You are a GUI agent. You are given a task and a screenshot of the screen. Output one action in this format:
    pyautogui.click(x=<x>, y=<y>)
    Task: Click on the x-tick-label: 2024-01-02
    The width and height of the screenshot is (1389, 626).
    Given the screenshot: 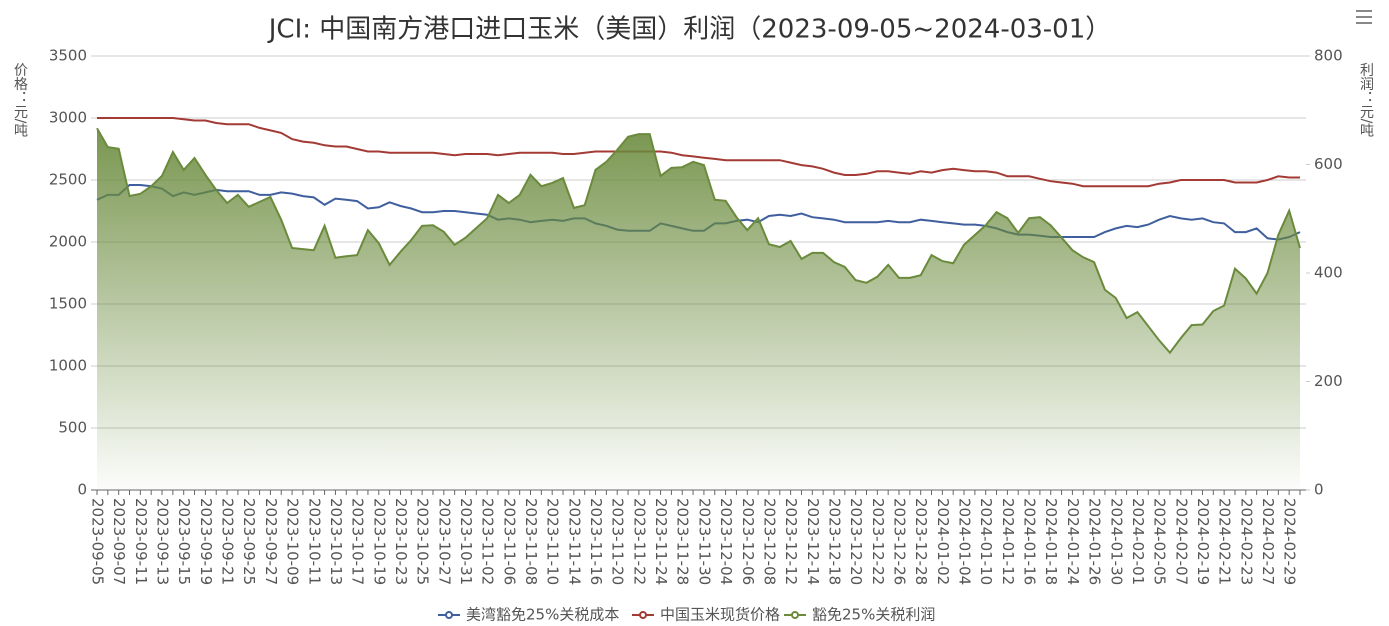 What is the action you would take?
    pyautogui.click(x=943, y=541)
    